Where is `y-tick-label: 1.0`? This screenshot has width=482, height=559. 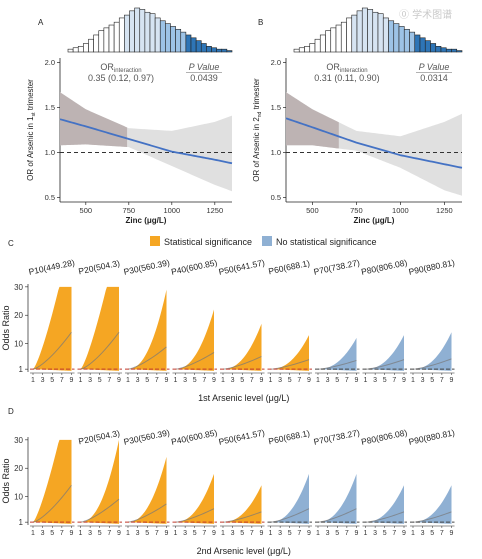
y-tick-label: 1.0 is located at coordinates (276, 152).